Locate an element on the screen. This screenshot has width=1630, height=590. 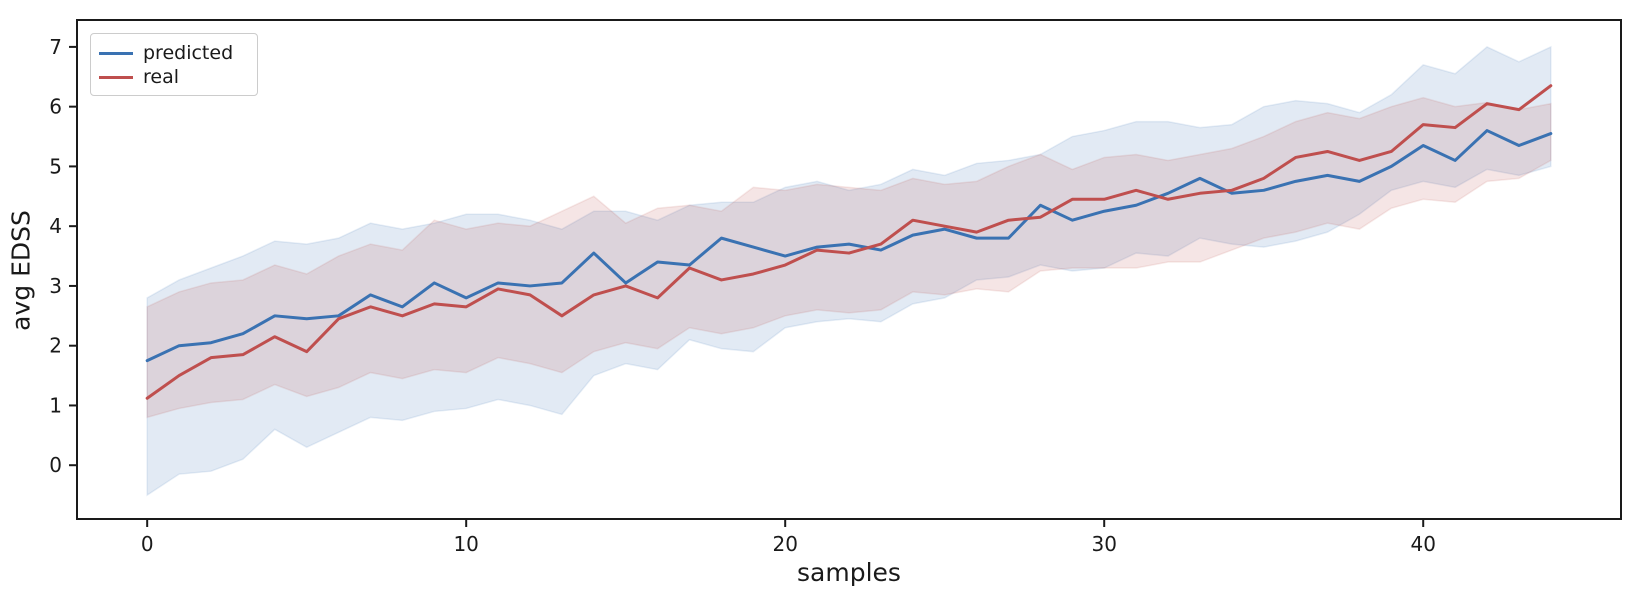
x-tick-label: 40 is located at coordinates (1422, 544).